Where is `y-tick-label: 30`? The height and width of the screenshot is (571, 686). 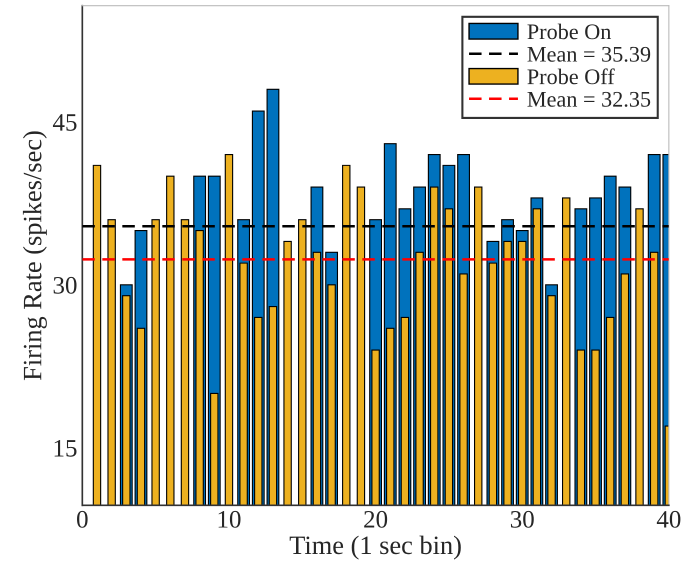 y-tick-label: 30 is located at coordinates (65, 285).